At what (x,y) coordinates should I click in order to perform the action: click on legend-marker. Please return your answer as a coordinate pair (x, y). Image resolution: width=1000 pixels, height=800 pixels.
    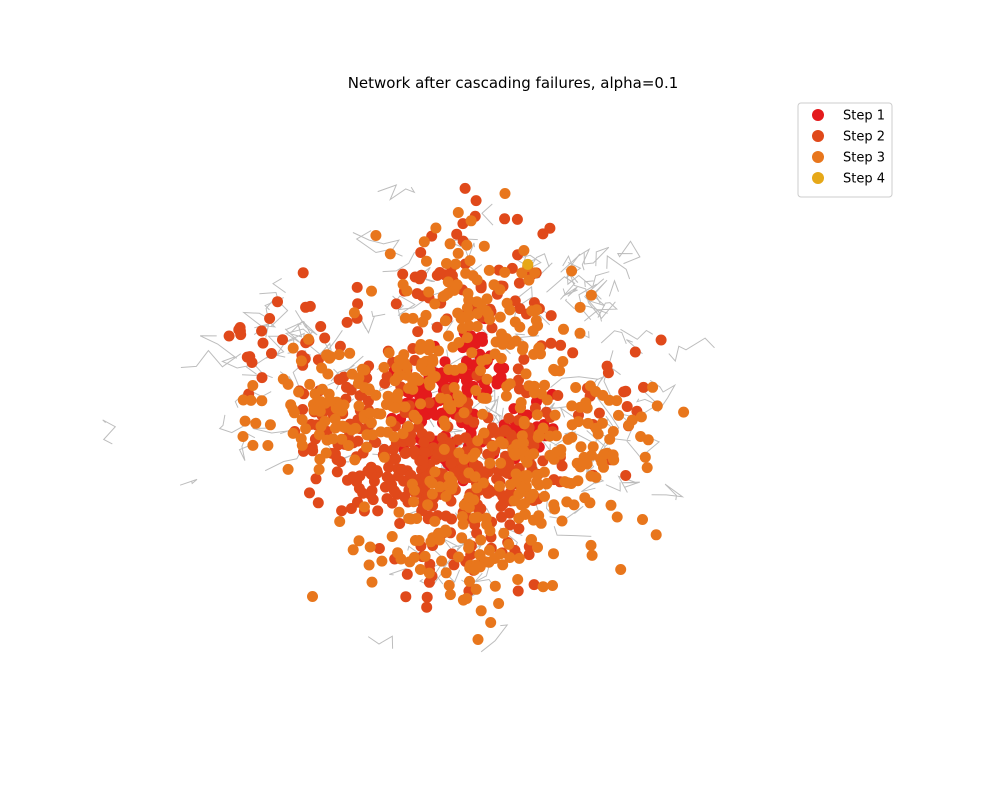
    Looking at the image, I should click on (818, 157).